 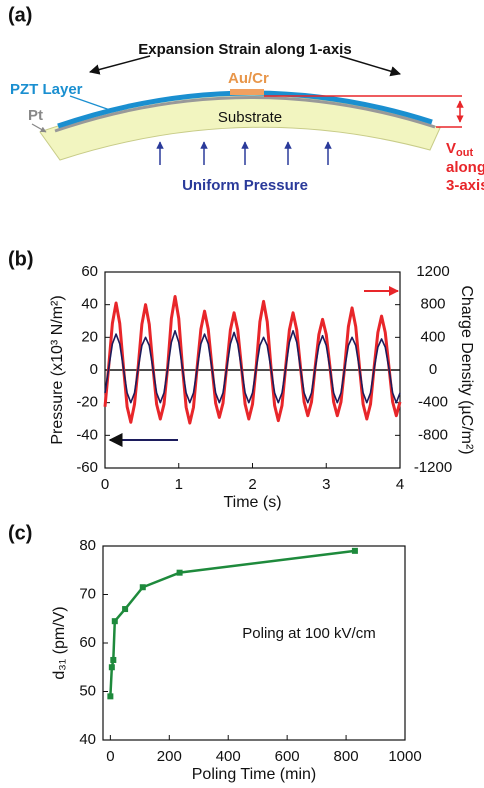 I want to click on y2-tick-label: 800, so click(x=432, y=304).